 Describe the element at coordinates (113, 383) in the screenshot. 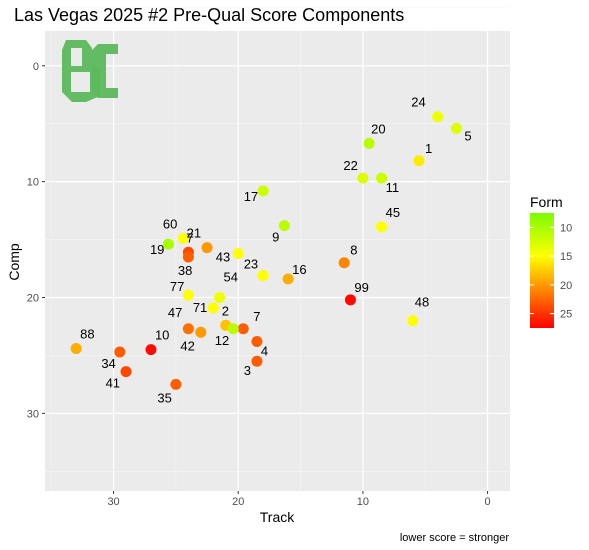

I see `data-point-label: 41` at that location.